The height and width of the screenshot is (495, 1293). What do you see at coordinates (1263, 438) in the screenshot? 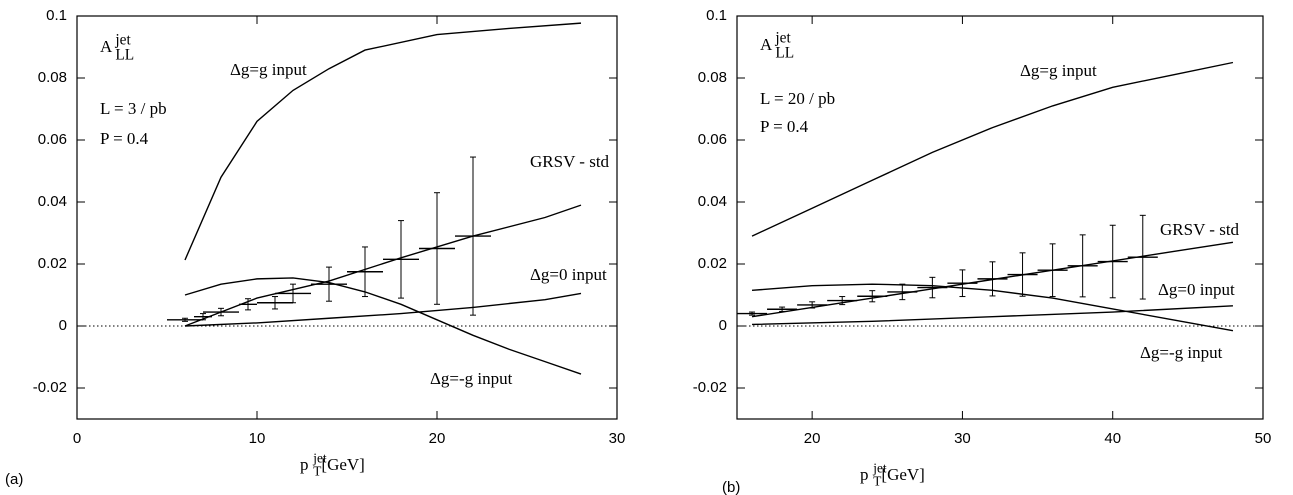
I see `x-tick-label: 50` at bounding box center [1263, 438].